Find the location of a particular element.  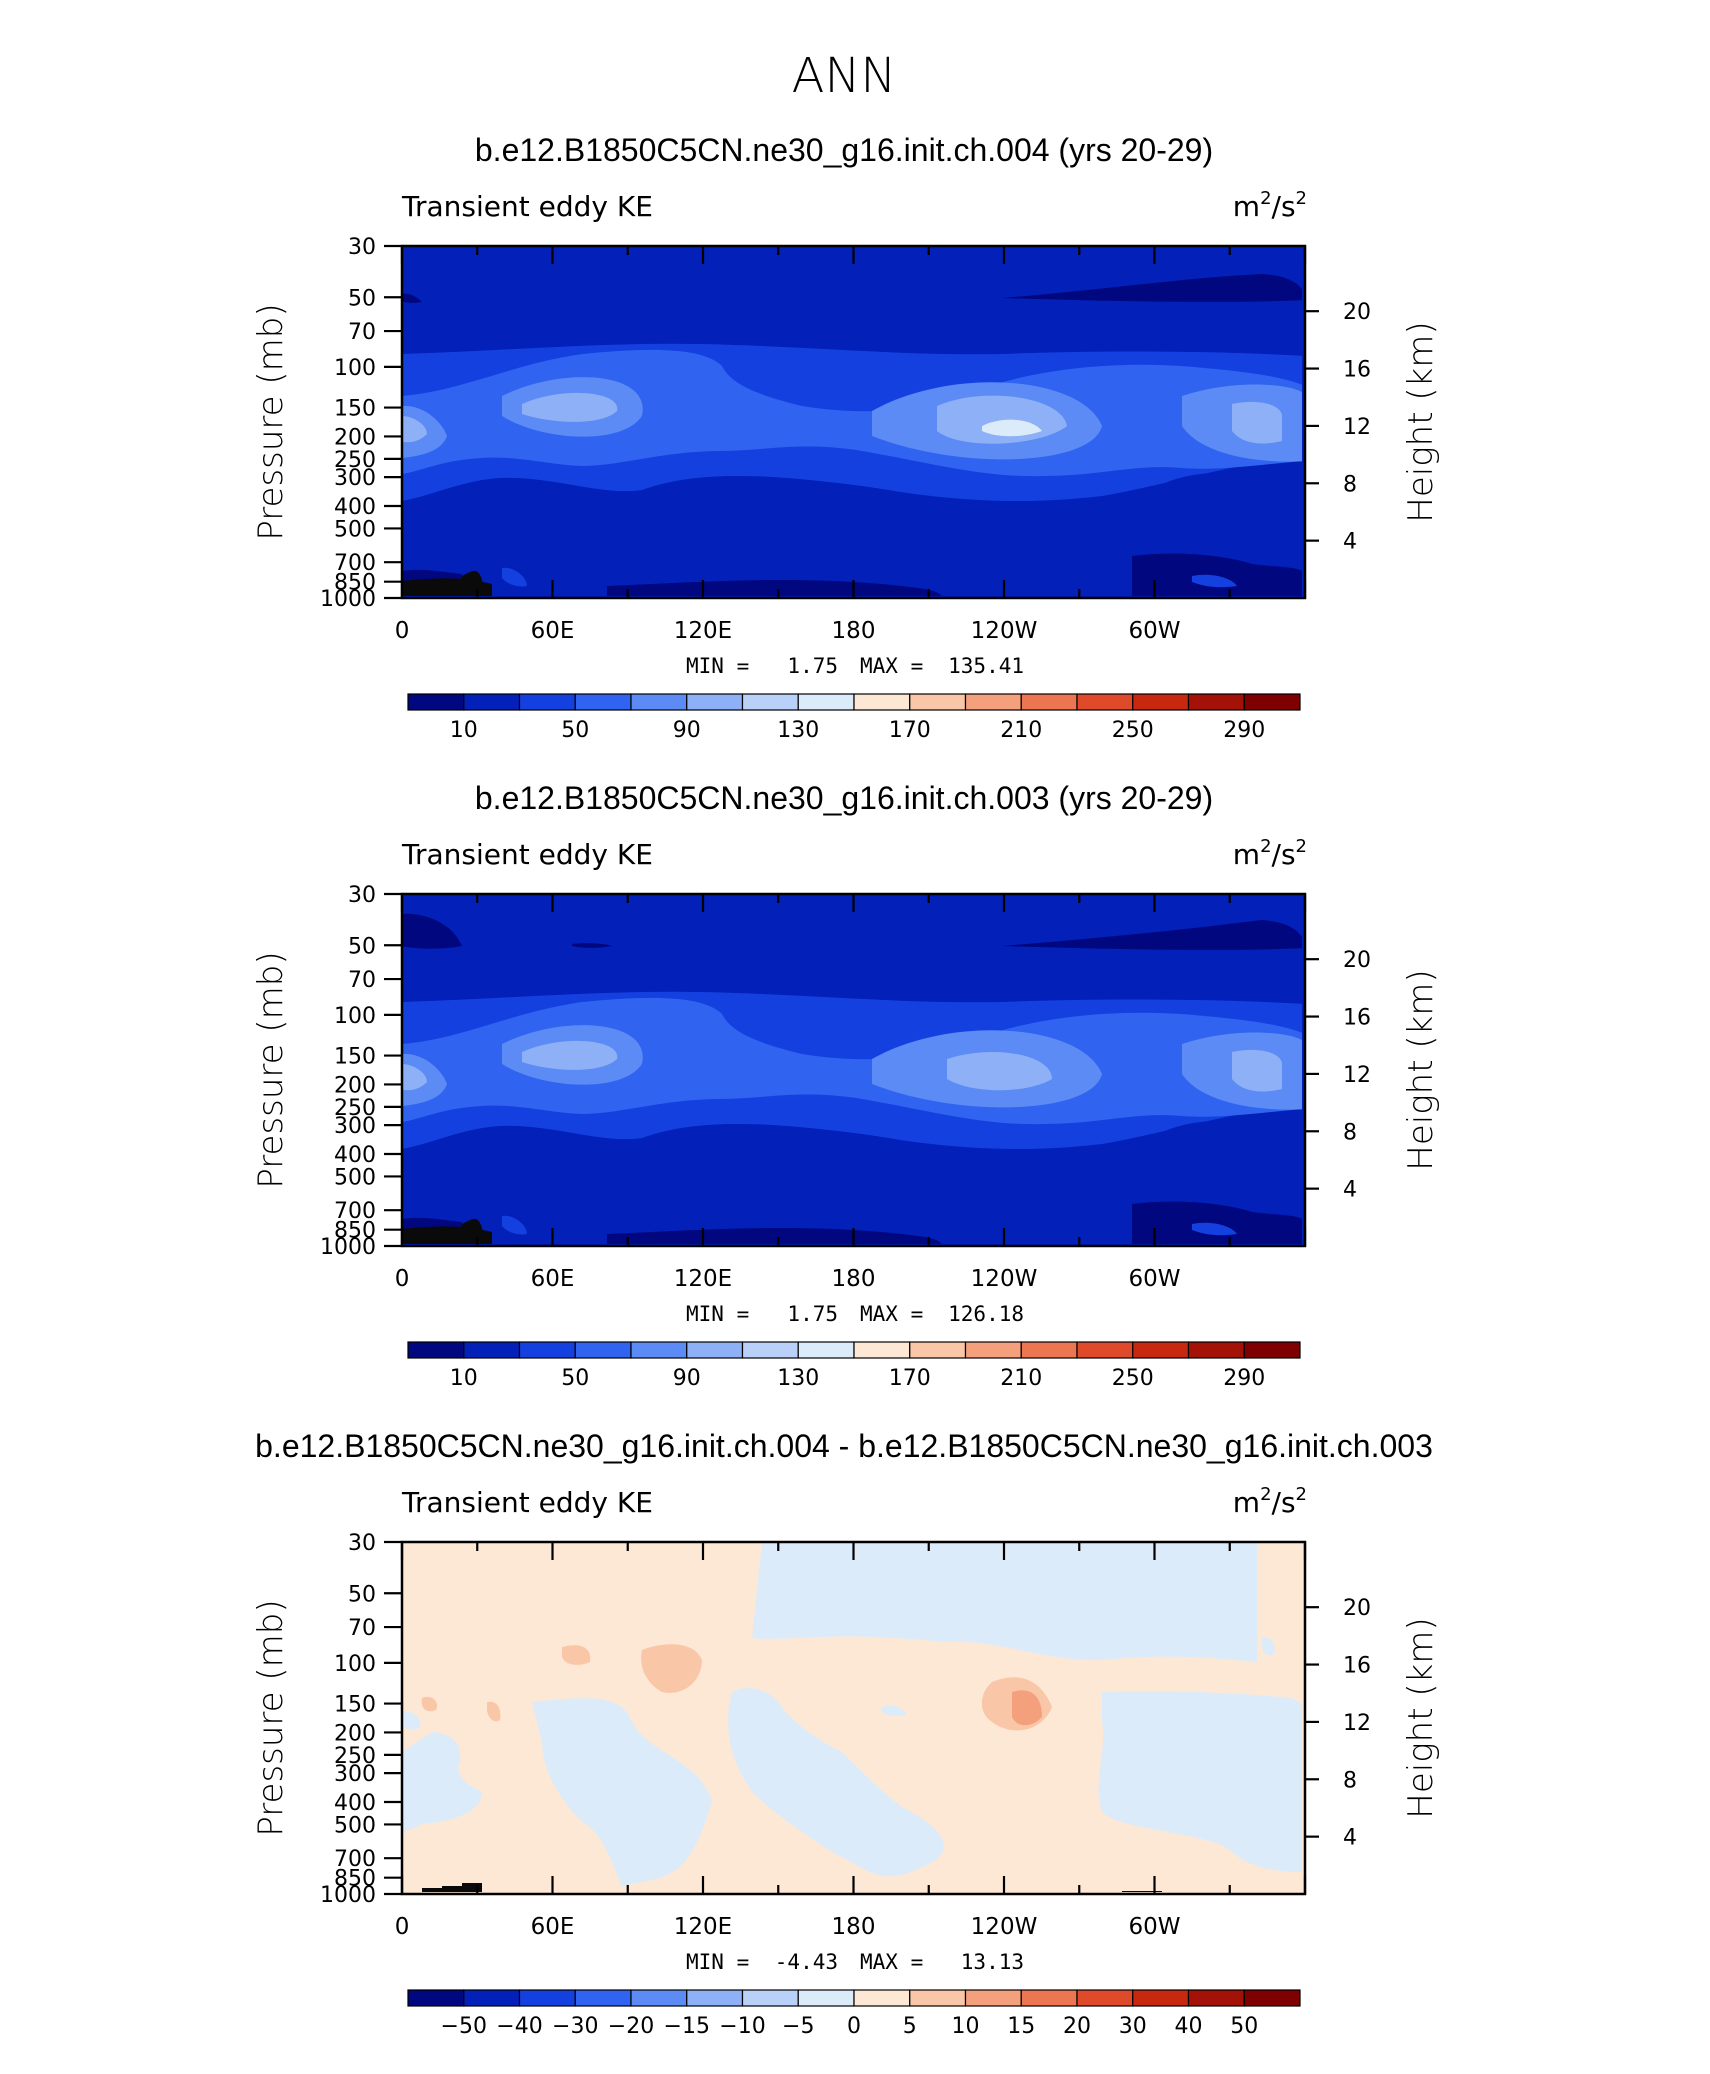

left-string: Transient eddy KE is located at coordinates (527, 1502).